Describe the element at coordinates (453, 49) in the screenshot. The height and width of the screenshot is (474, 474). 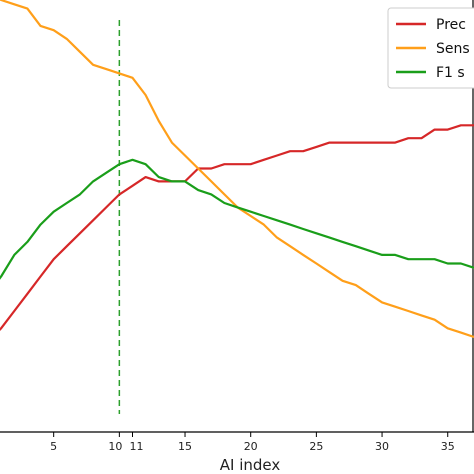
I see `legend-label: Sens` at that location.